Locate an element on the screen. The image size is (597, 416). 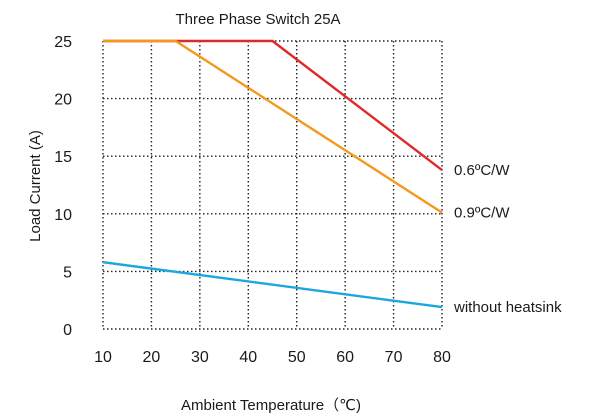
y-tick-label-1: 5 is located at coordinates (67, 272).